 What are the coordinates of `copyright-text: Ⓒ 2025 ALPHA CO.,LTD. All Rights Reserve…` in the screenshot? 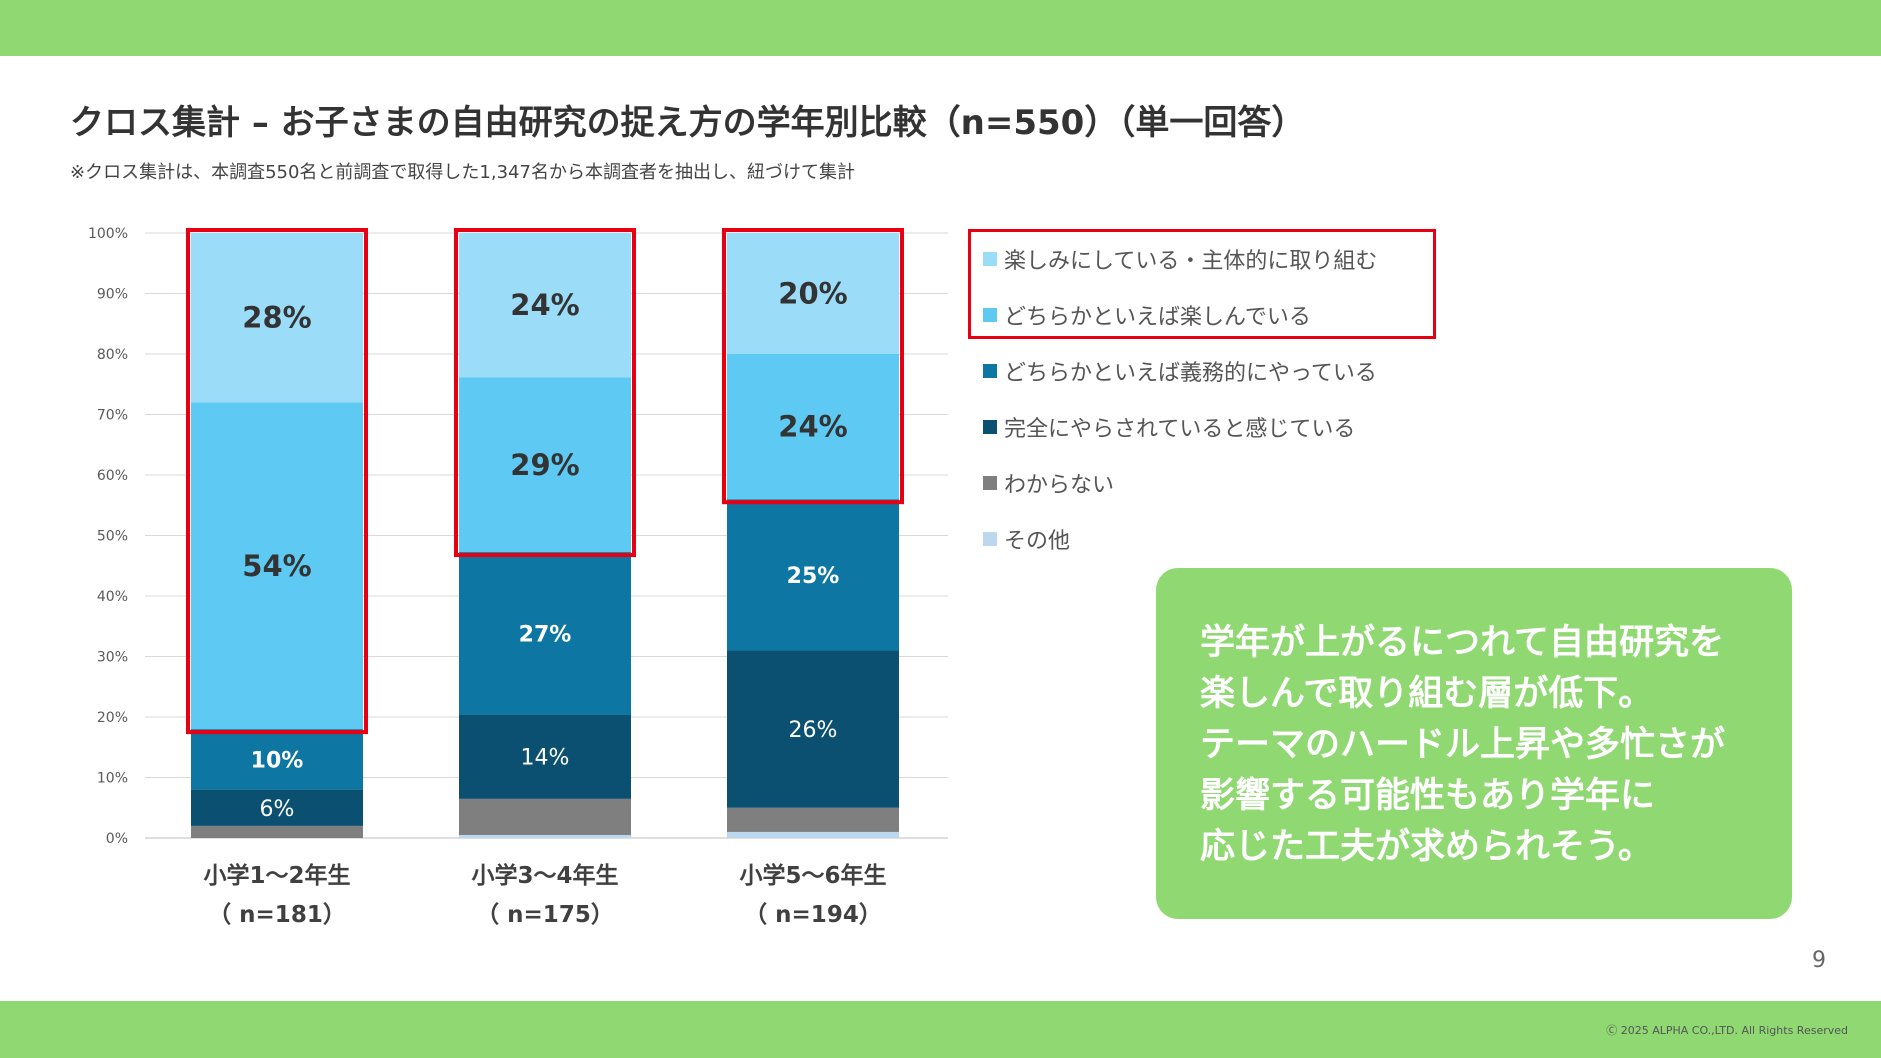 It's located at (1727, 1030).